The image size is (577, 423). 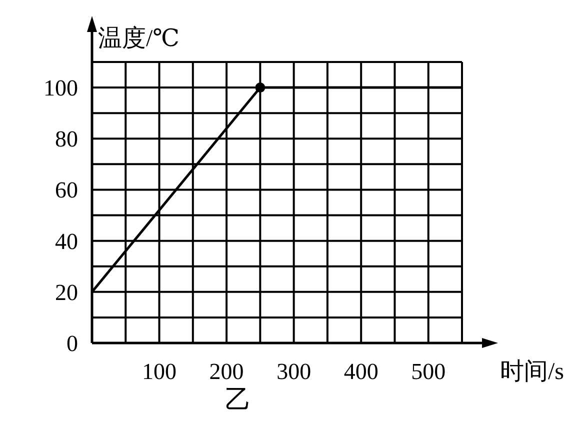 I want to click on x-tick-label: 200, so click(x=226, y=371).